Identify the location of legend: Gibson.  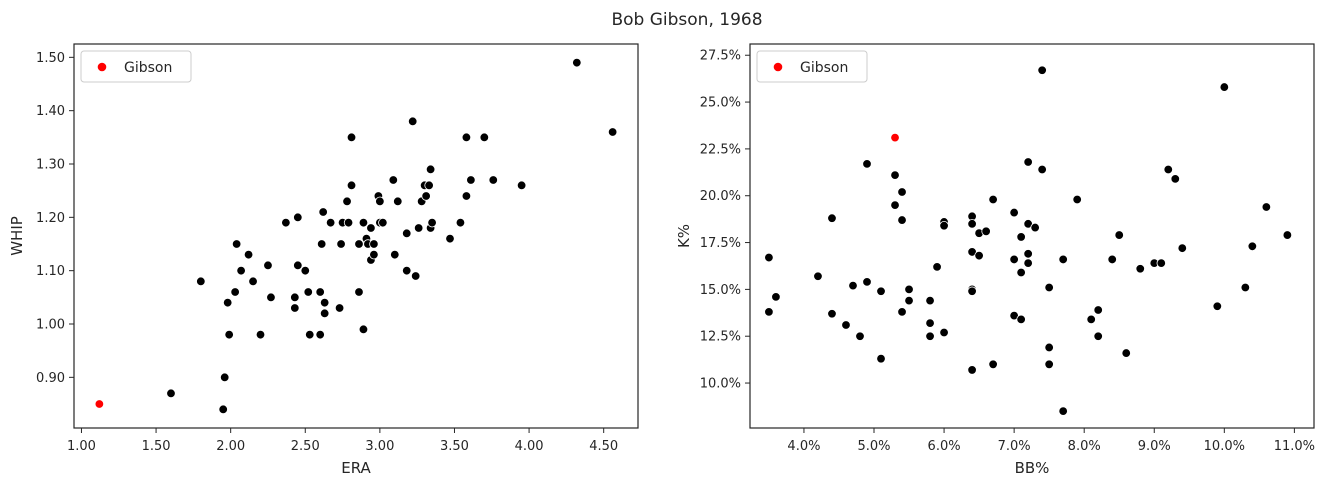
(812, 66).